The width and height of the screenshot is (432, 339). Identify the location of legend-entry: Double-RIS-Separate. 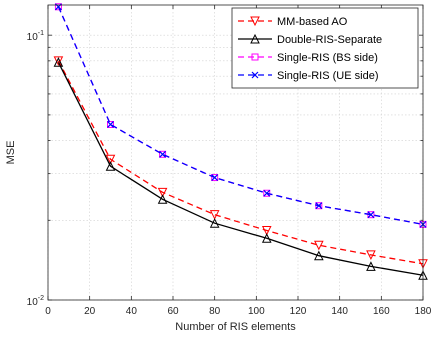
(310, 39).